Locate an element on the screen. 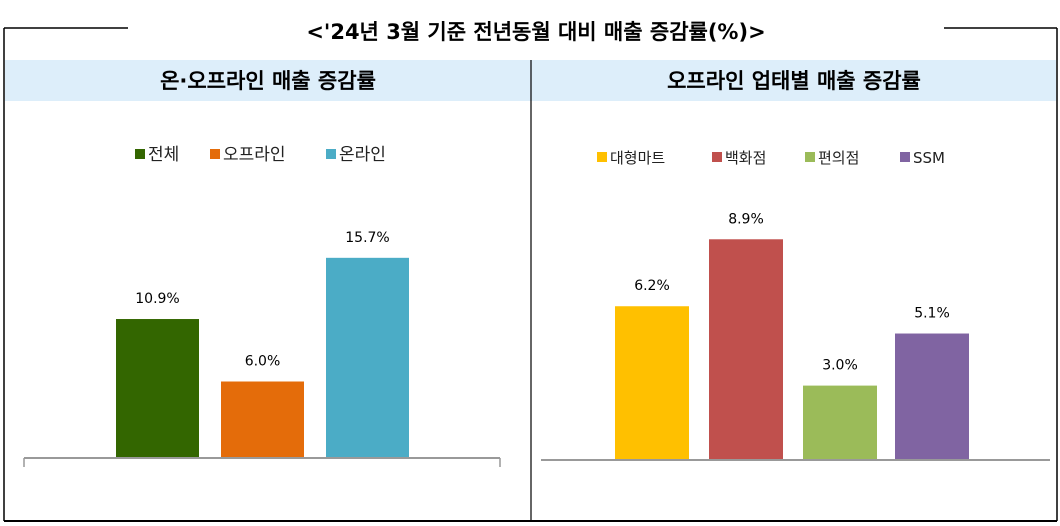 The image size is (1060, 526). chart-title-right: 오프라인 업태별 매출 증감률 is located at coordinates (794, 81).